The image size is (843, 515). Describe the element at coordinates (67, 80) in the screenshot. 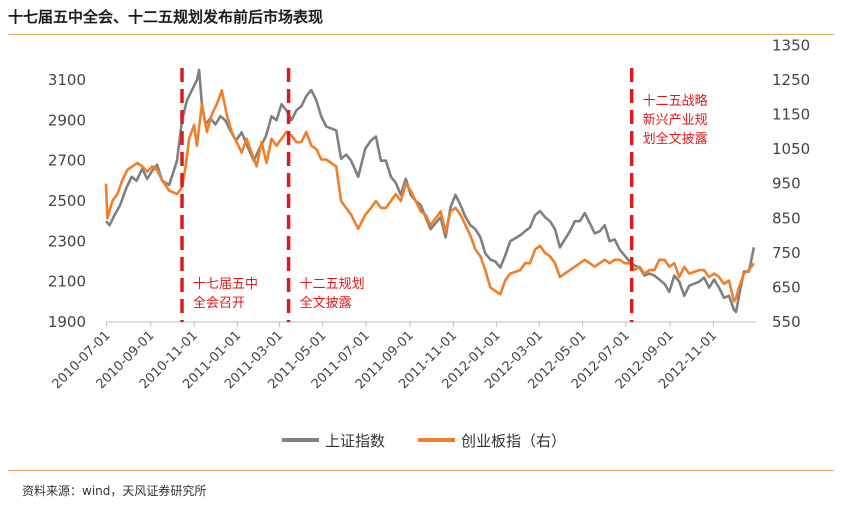

I see `y-left-tick-label: 3100` at that location.